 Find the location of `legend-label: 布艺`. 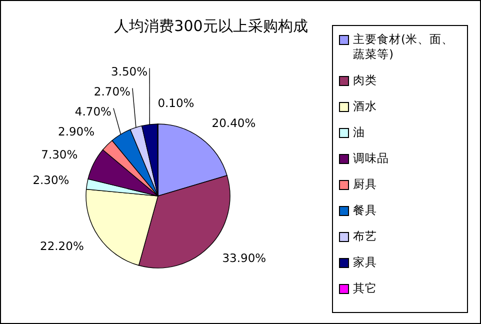

legend-label: 布艺 is located at coordinates (365, 236).